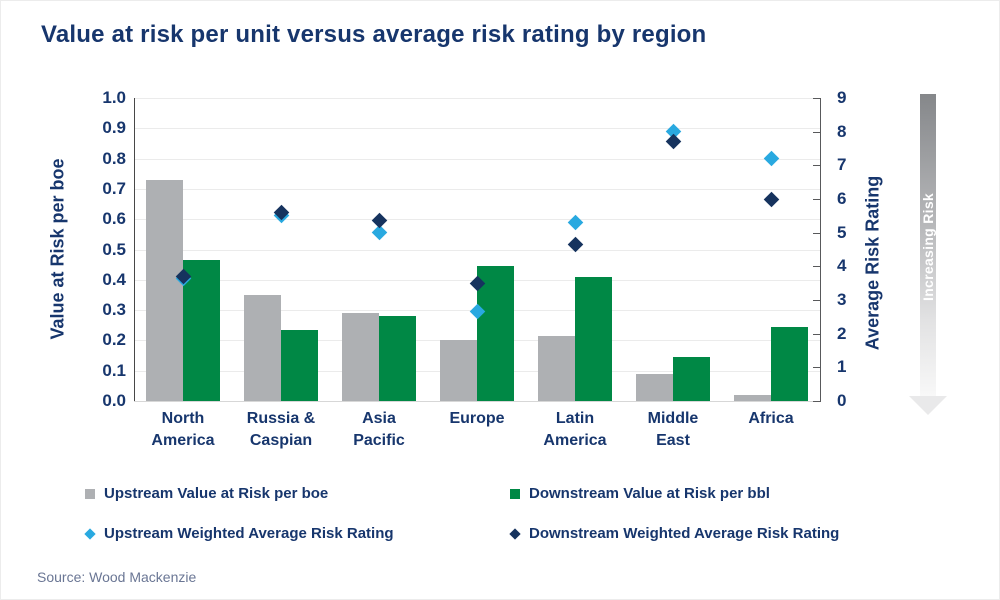 This screenshot has width=1000, height=600. Describe the element at coordinates (477, 98) in the screenshot. I see `gridline-1.0` at that location.